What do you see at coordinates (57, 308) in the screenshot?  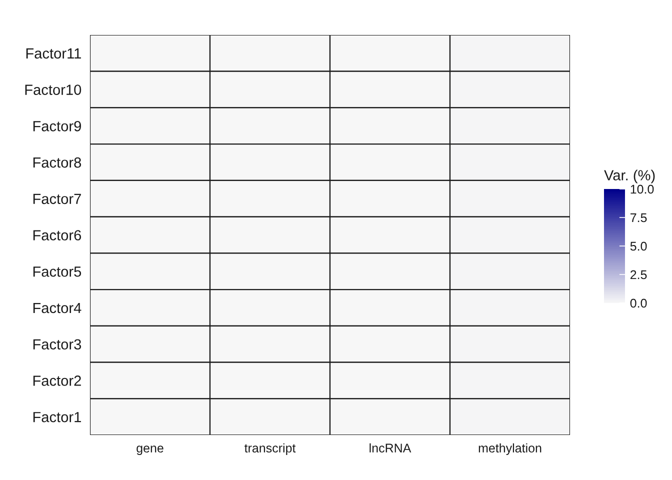 I see `y-tick-label: Factor4` at bounding box center [57, 308].